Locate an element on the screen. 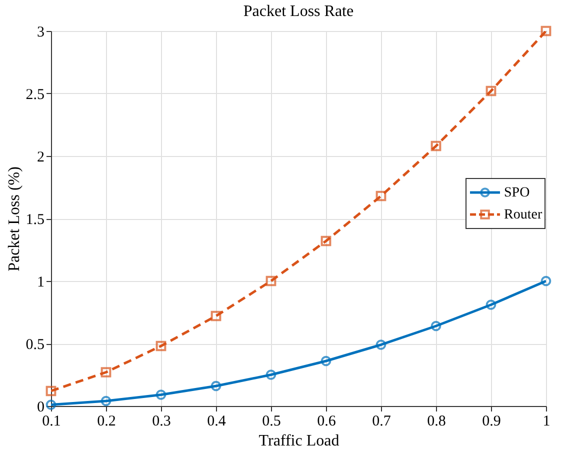  y-tick-label: 0.5 is located at coordinates (35, 345).